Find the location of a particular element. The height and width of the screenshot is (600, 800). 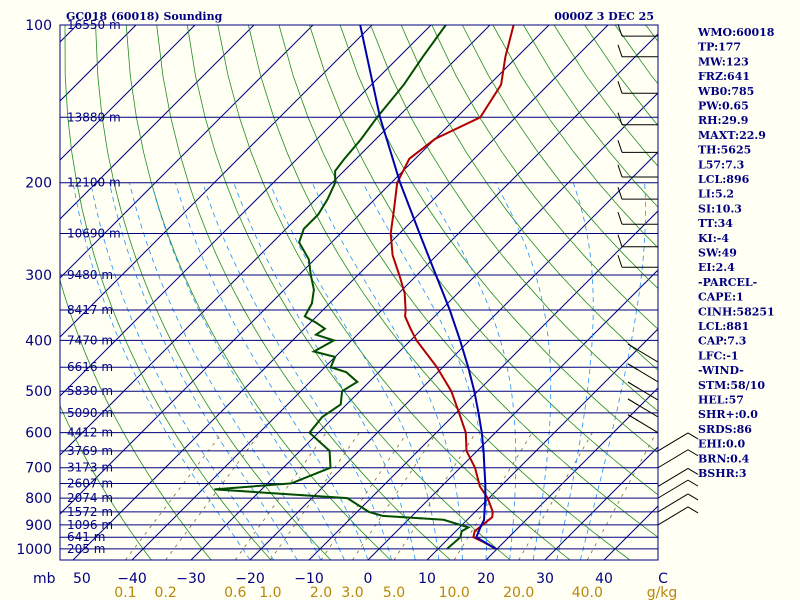

height-label: 1096 m is located at coordinates (90, 525).